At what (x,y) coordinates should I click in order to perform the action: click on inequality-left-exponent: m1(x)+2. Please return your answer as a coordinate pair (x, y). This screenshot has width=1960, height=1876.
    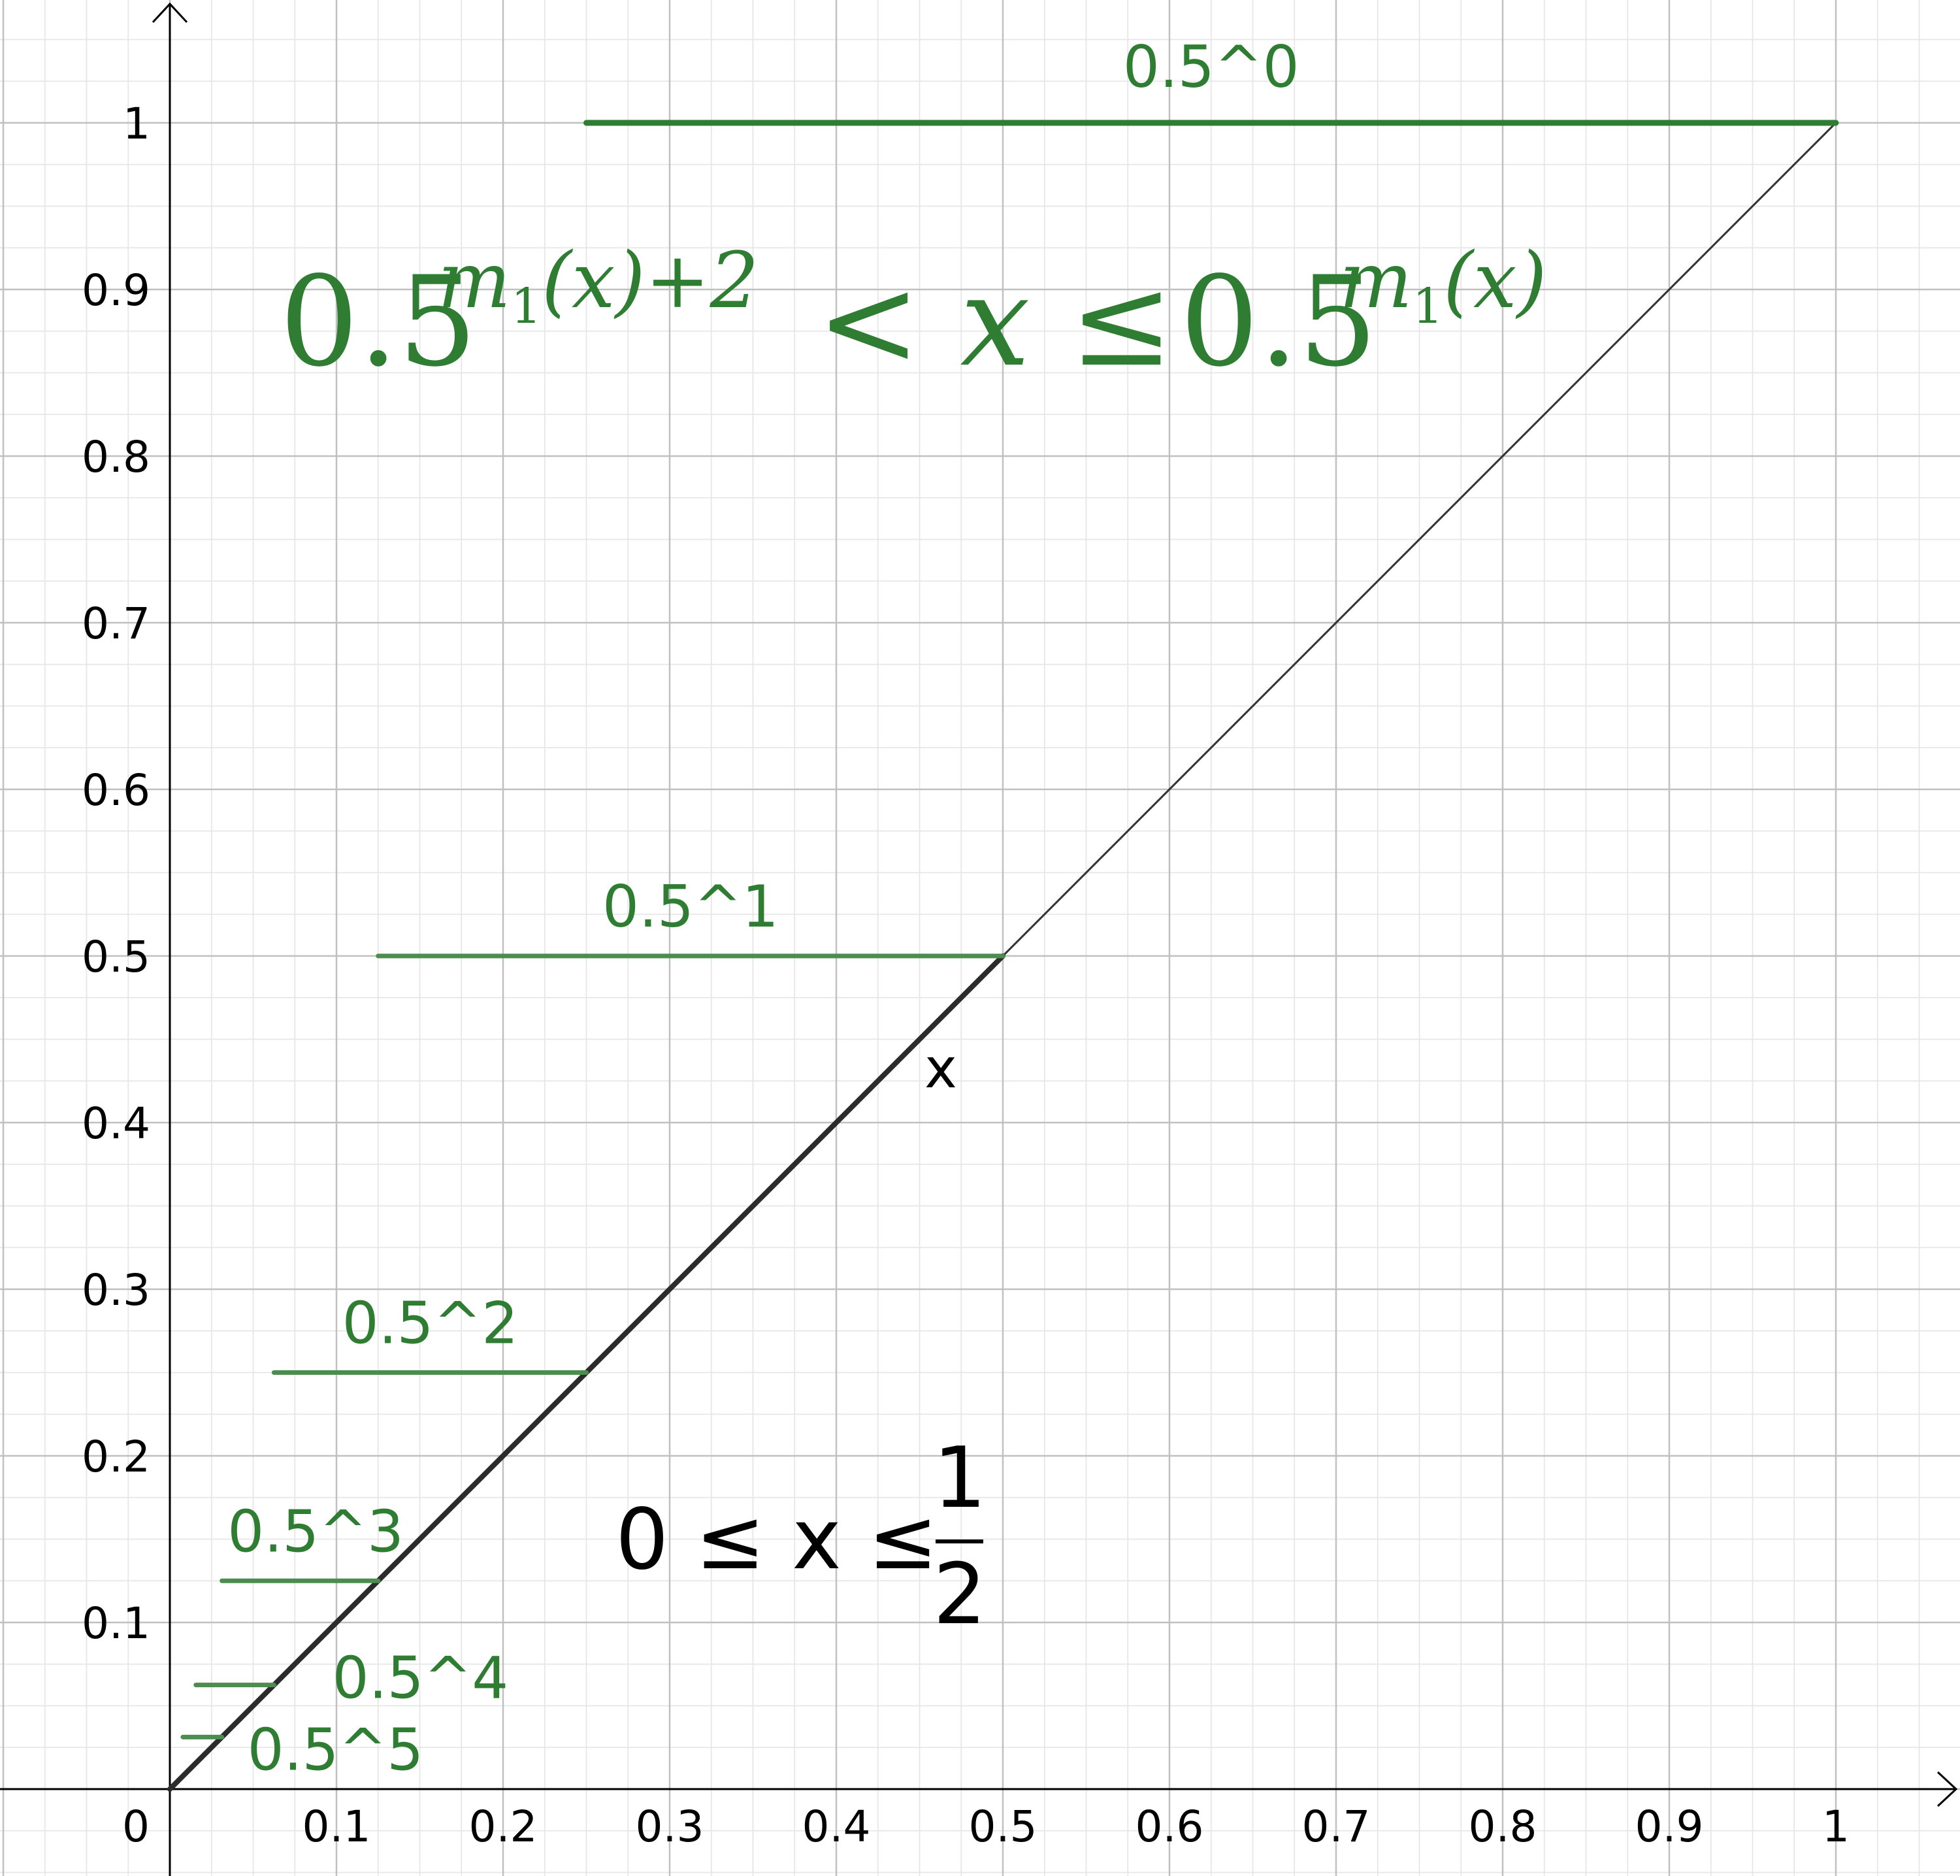
    Looking at the image, I should click on (598, 285).